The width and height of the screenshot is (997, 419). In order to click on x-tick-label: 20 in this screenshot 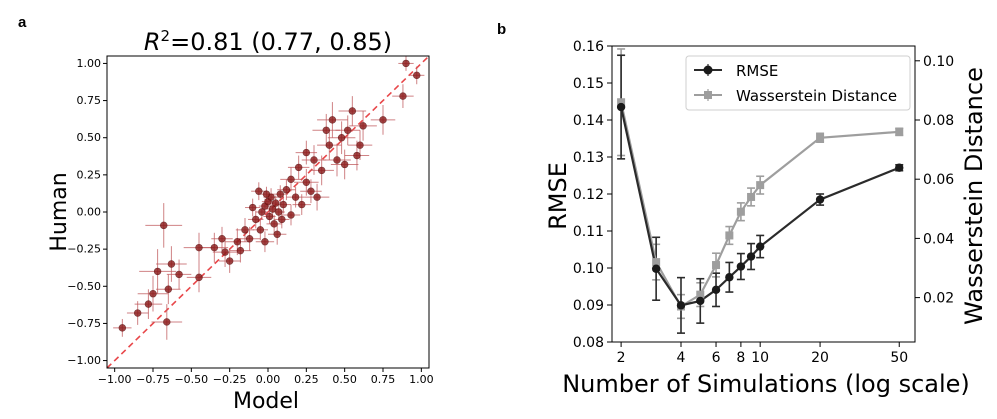, I will do `click(820, 358)`.